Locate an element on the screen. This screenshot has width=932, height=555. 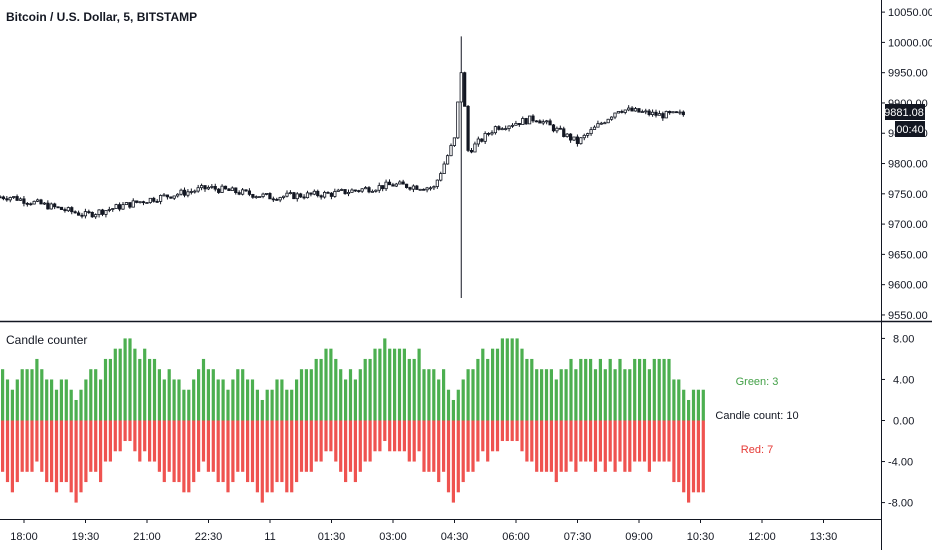
time-tick-label: 13:30 is located at coordinates (824, 537).